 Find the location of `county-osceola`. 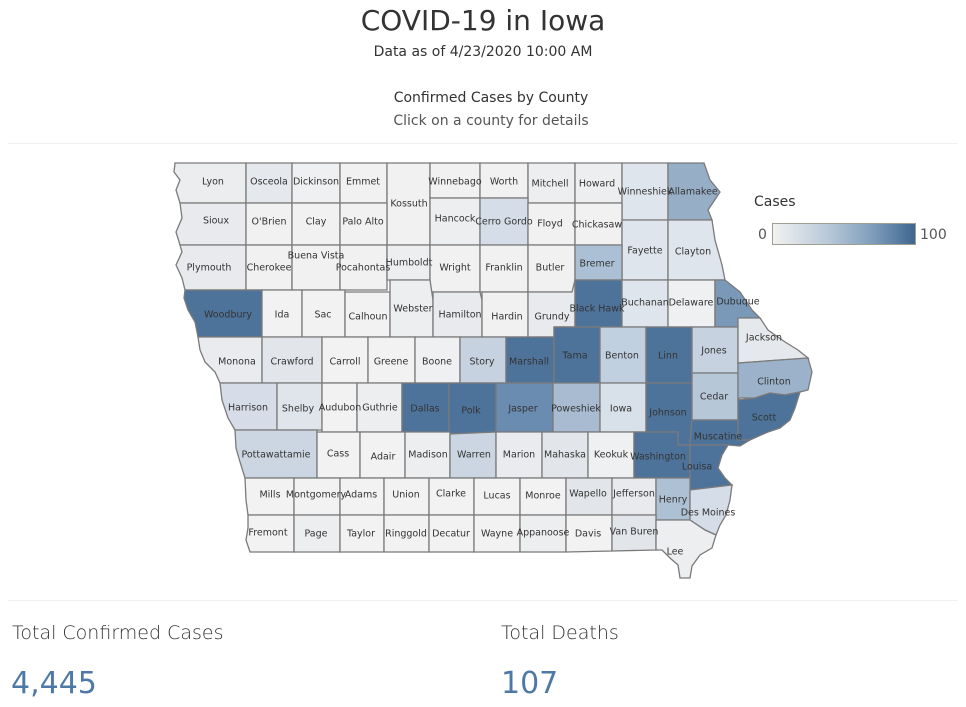

county-osceola is located at coordinates (269, 183).